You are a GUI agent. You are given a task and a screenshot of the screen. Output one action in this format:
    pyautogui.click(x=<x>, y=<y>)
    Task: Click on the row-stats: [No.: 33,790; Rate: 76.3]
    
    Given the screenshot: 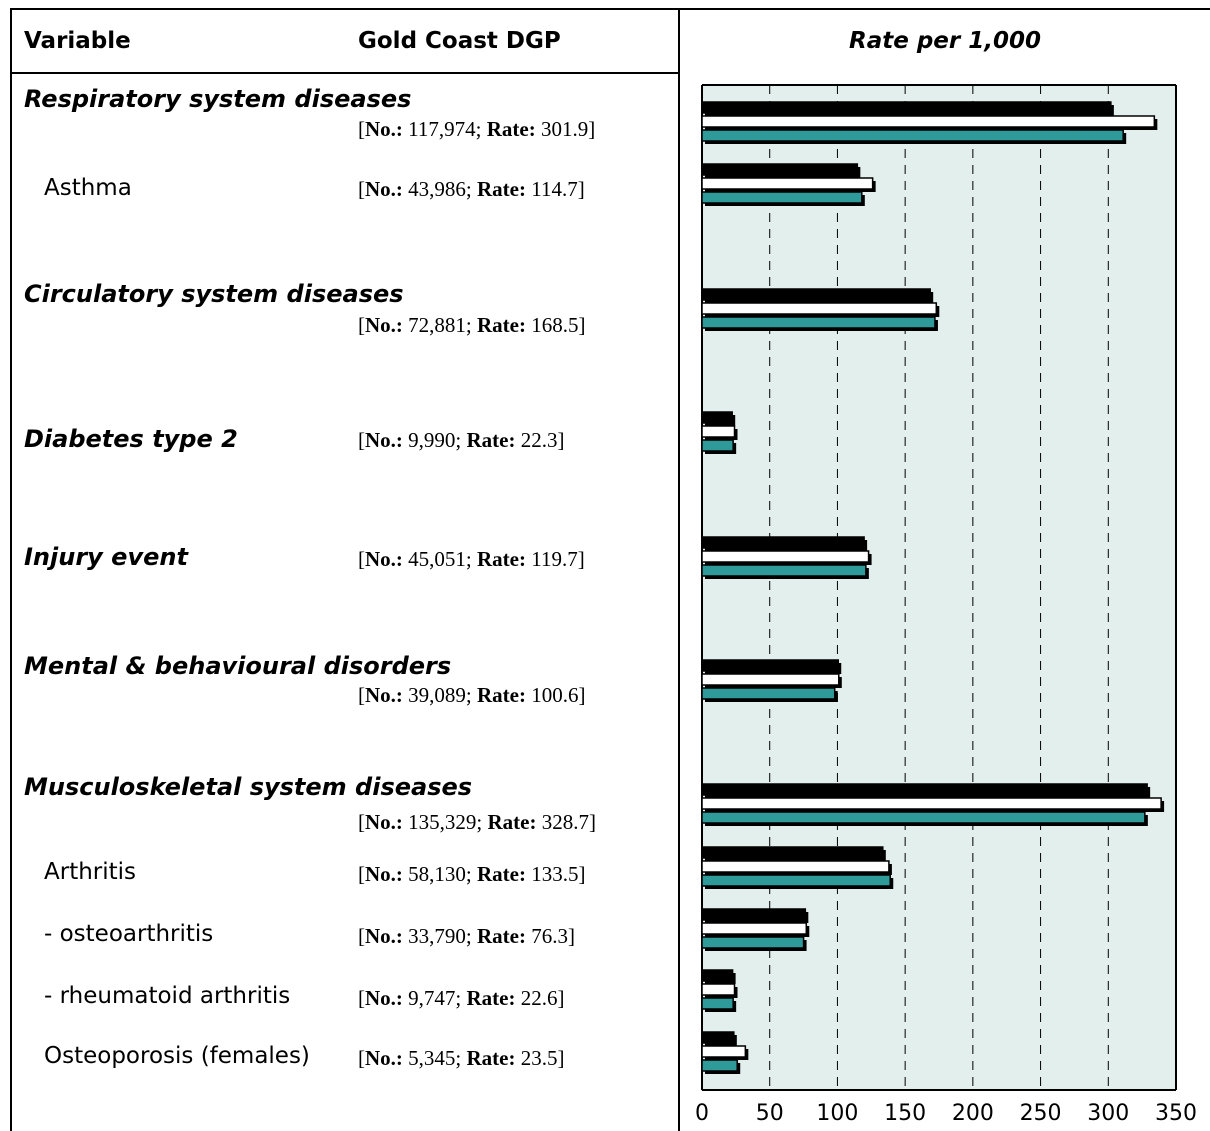 What is the action you would take?
    pyautogui.click(x=466, y=936)
    